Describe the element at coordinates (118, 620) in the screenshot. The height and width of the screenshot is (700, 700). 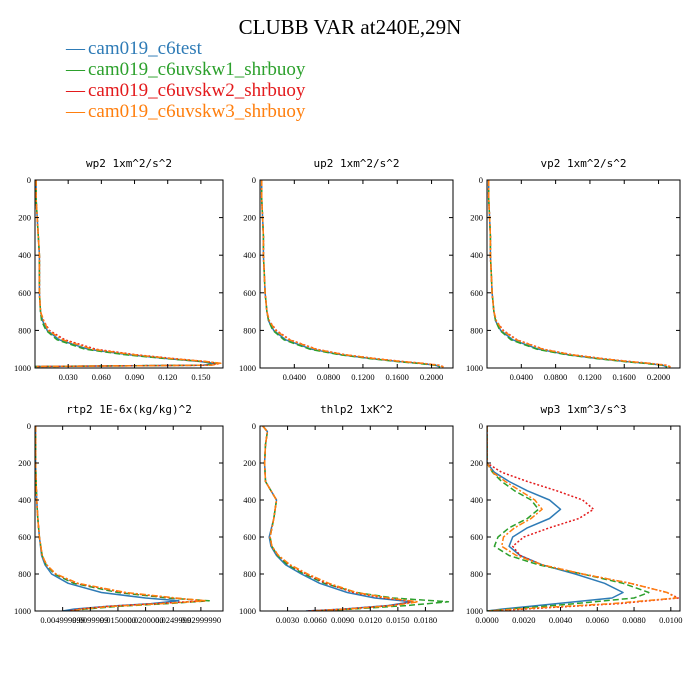
I see `x-tick-label: 0.0150000` at that location.